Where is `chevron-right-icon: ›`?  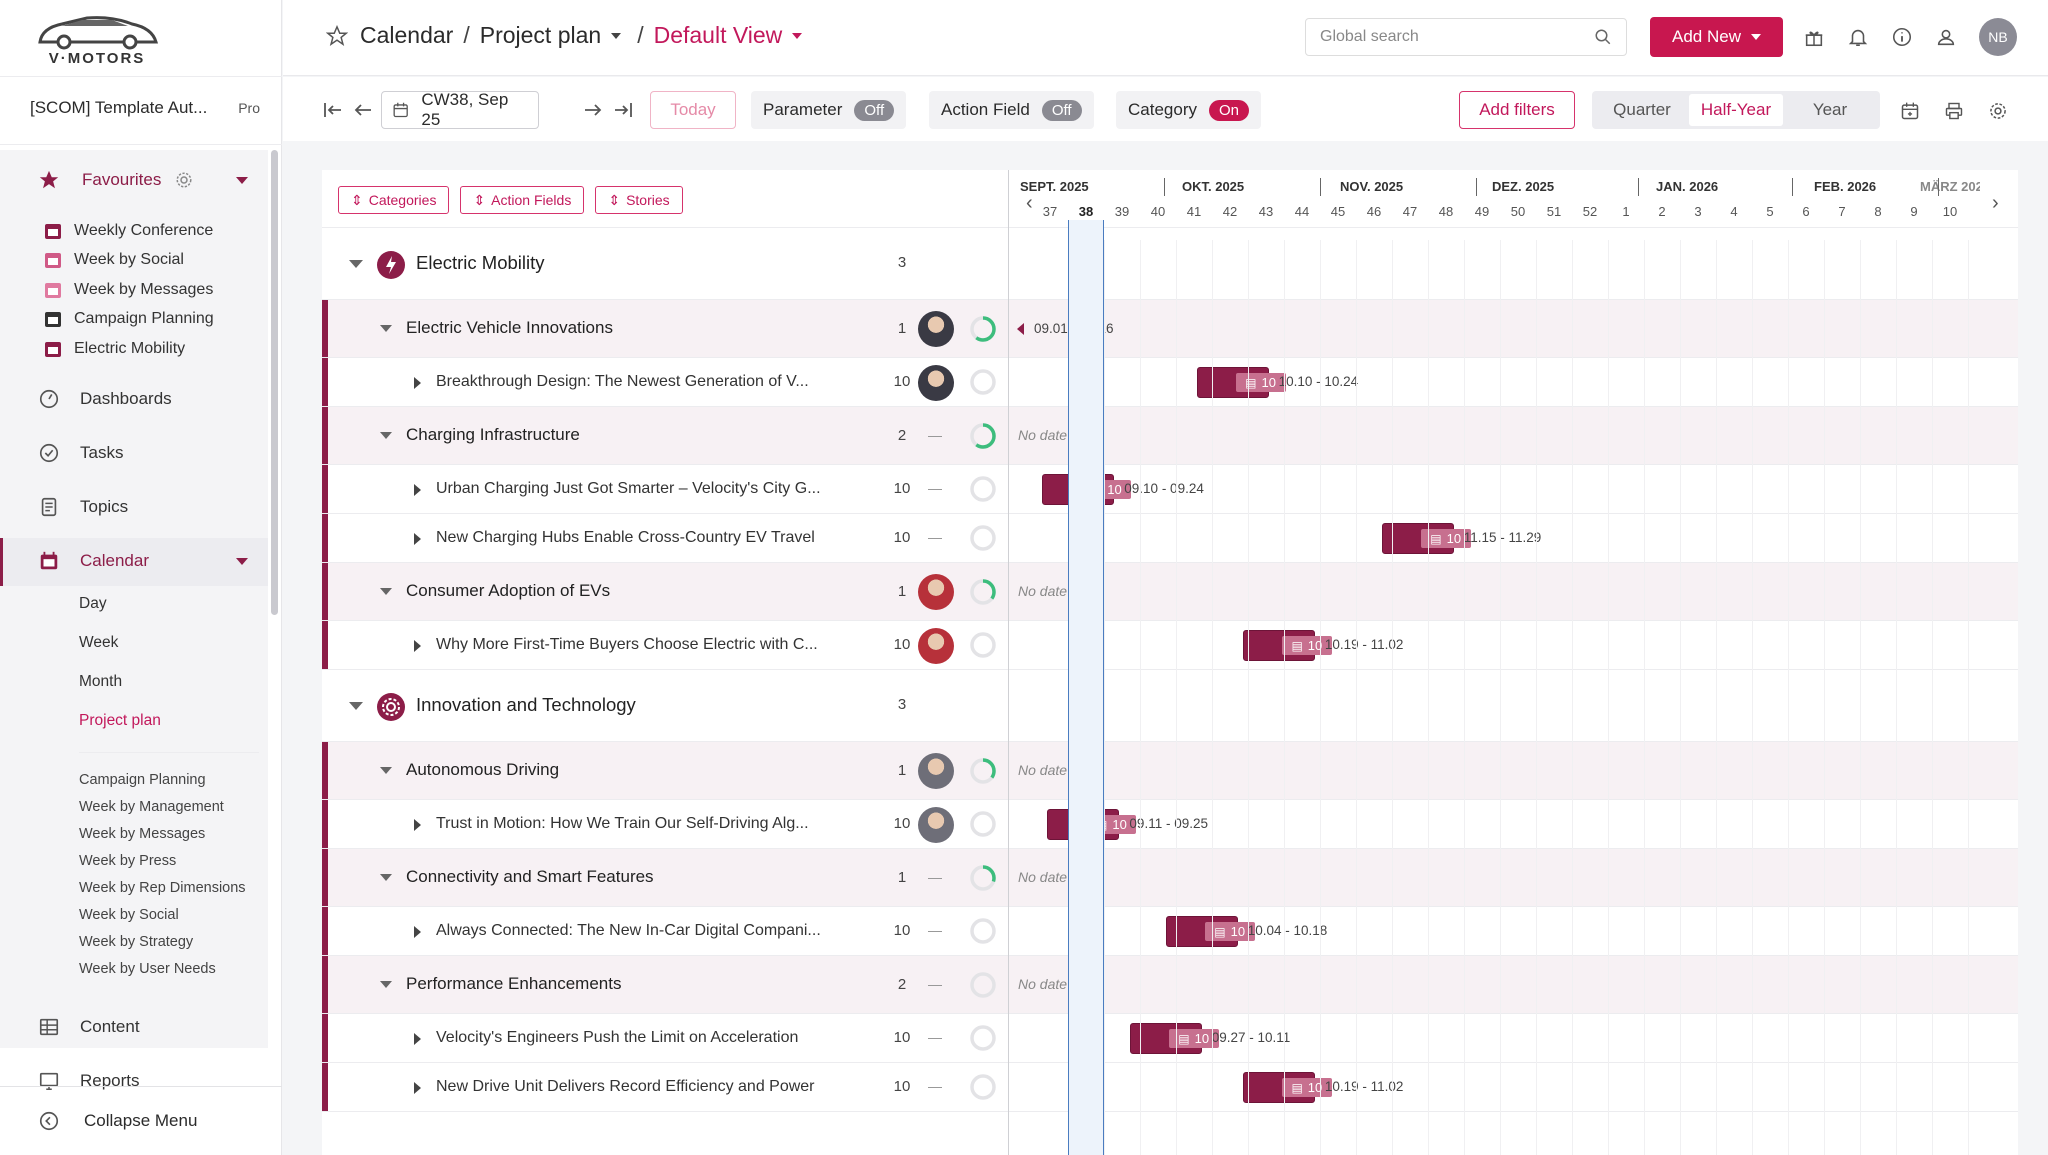
chevron-right-icon: › is located at coordinates (1995, 203).